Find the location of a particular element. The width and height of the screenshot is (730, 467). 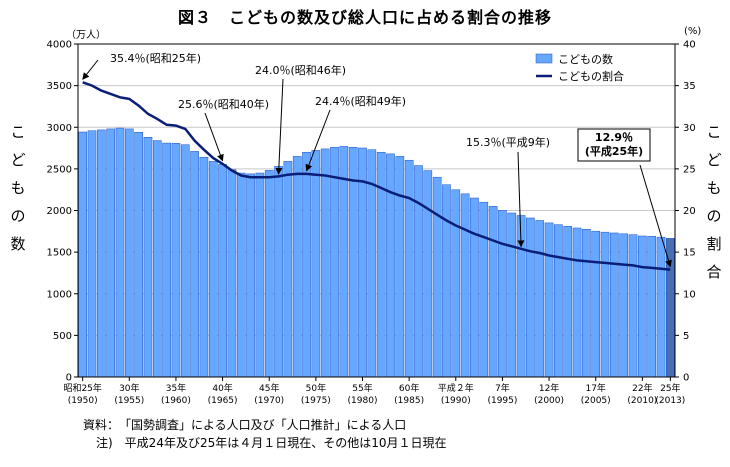

annotation-box is located at coordinates (614, 145).